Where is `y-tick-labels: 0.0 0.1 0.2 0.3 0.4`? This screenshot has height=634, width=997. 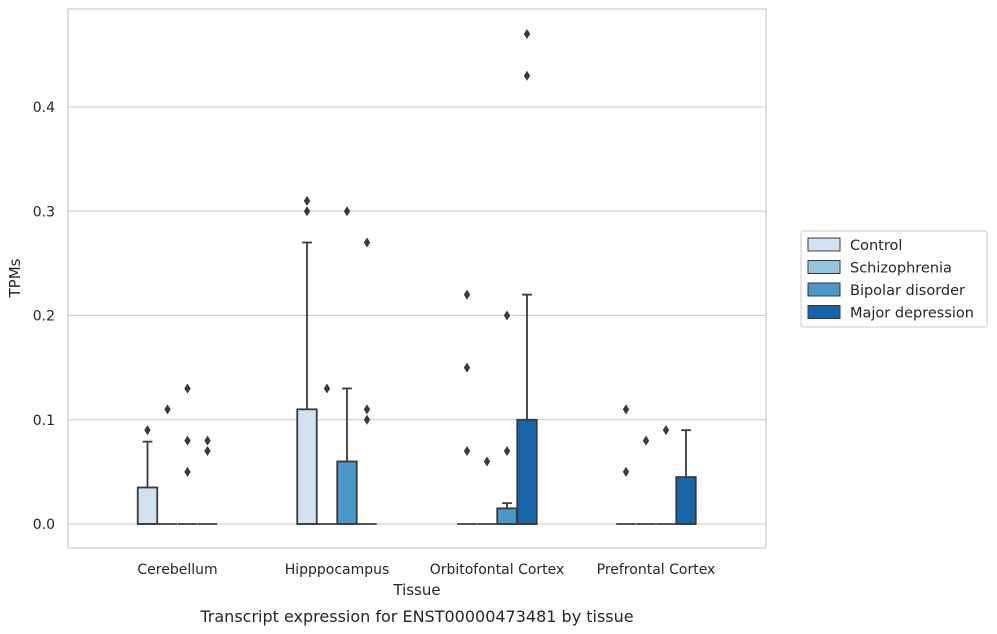
y-tick-labels: 0.0 0.1 0.2 0.3 0.4 is located at coordinates (44, 316).